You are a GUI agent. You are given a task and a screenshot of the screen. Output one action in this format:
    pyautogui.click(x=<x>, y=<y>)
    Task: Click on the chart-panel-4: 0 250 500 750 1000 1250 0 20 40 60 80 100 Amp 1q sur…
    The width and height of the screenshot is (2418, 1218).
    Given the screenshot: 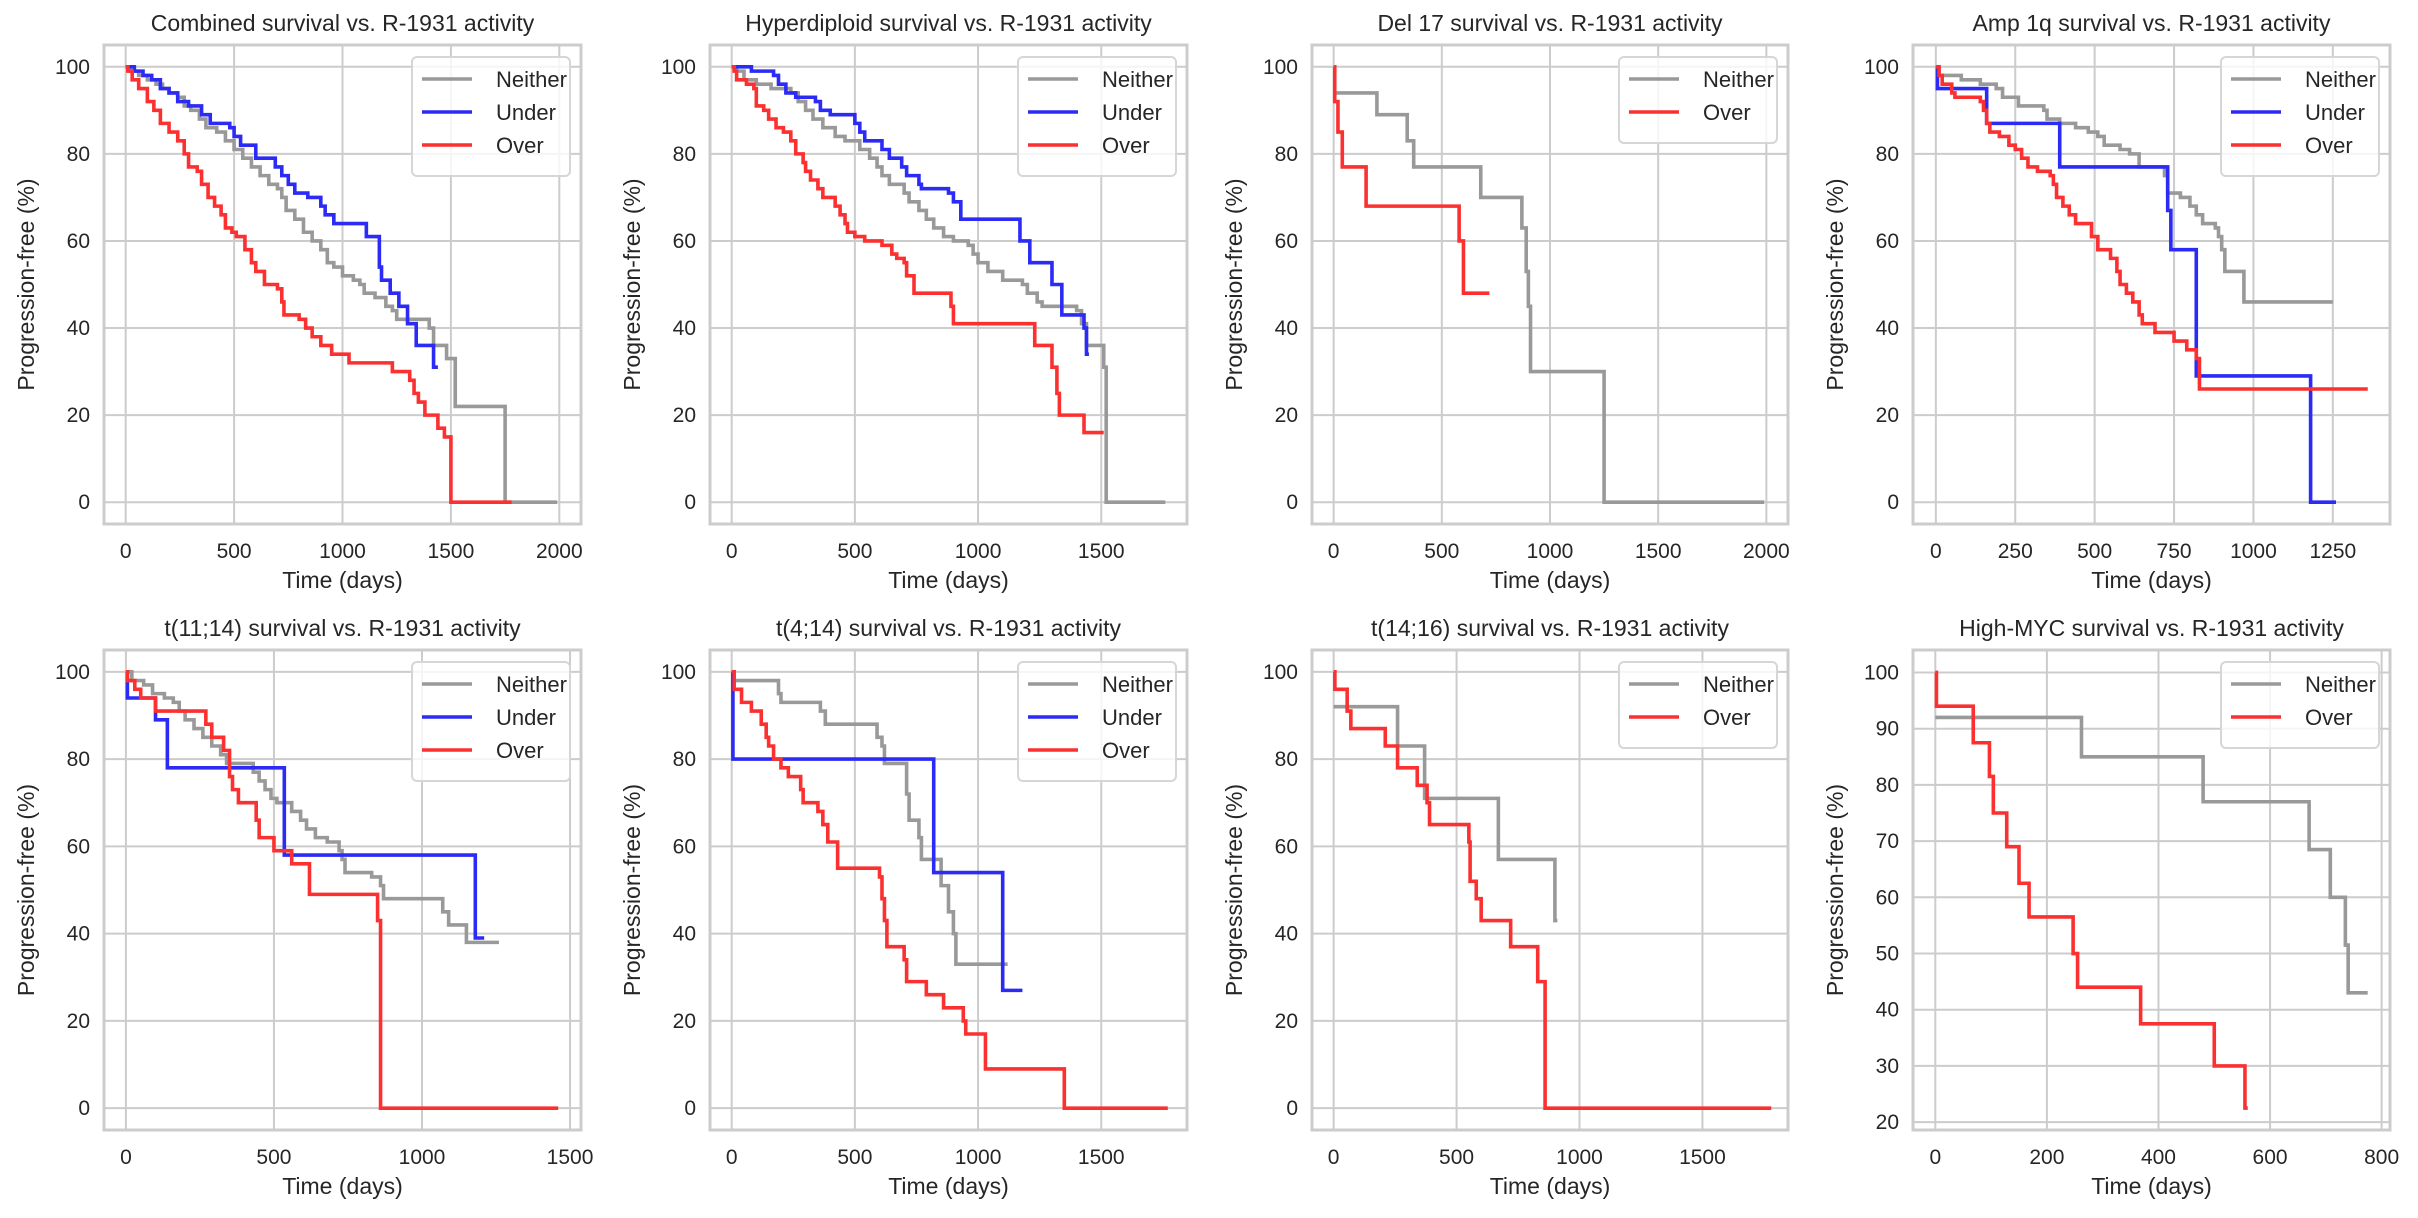 What is the action you would take?
    pyautogui.click(x=2107, y=301)
    